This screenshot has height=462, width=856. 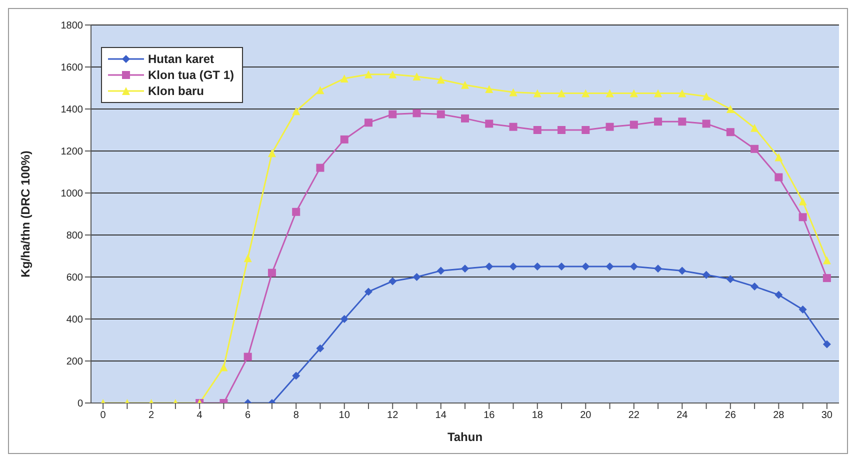 I want to click on y-tick-label: 800, so click(x=75, y=236).